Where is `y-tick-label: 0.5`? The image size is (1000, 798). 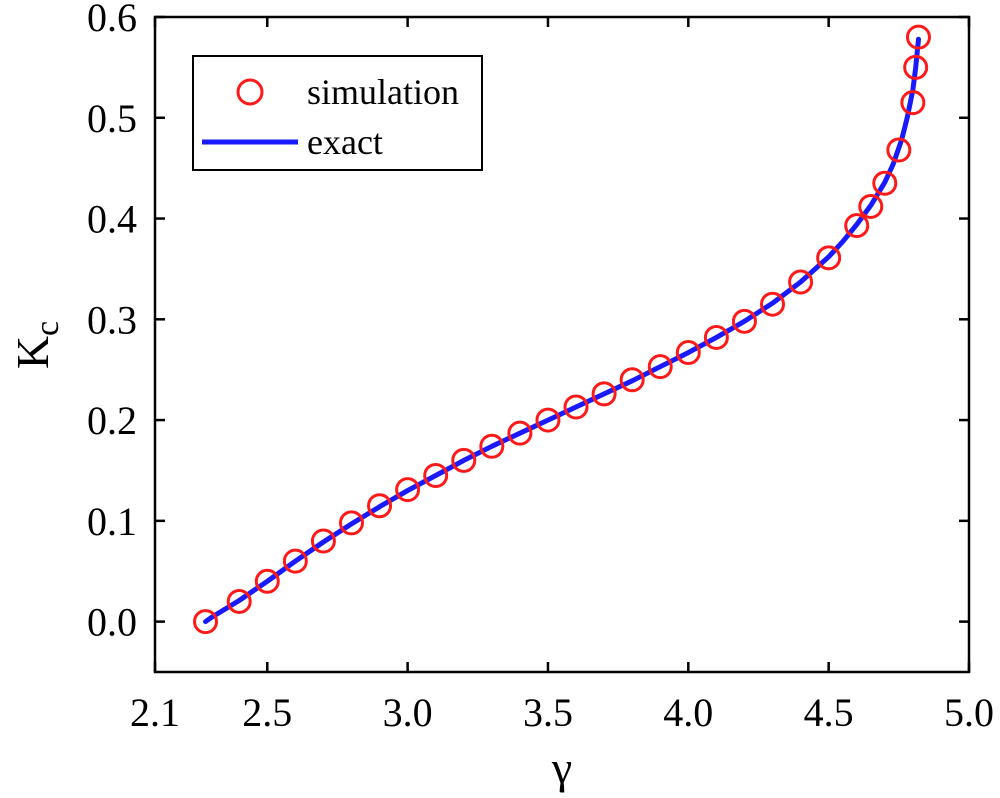 y-tick-label: 0.5 is located at coordinates (112, 118).